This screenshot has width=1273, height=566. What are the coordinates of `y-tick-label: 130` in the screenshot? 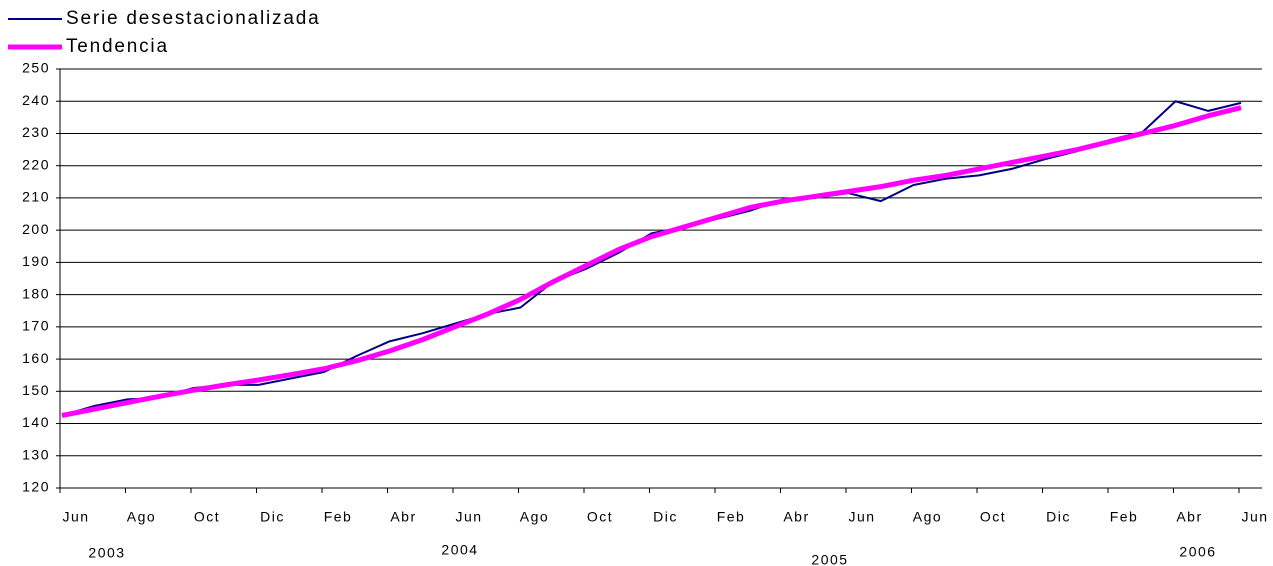 It's located at (36, 454).